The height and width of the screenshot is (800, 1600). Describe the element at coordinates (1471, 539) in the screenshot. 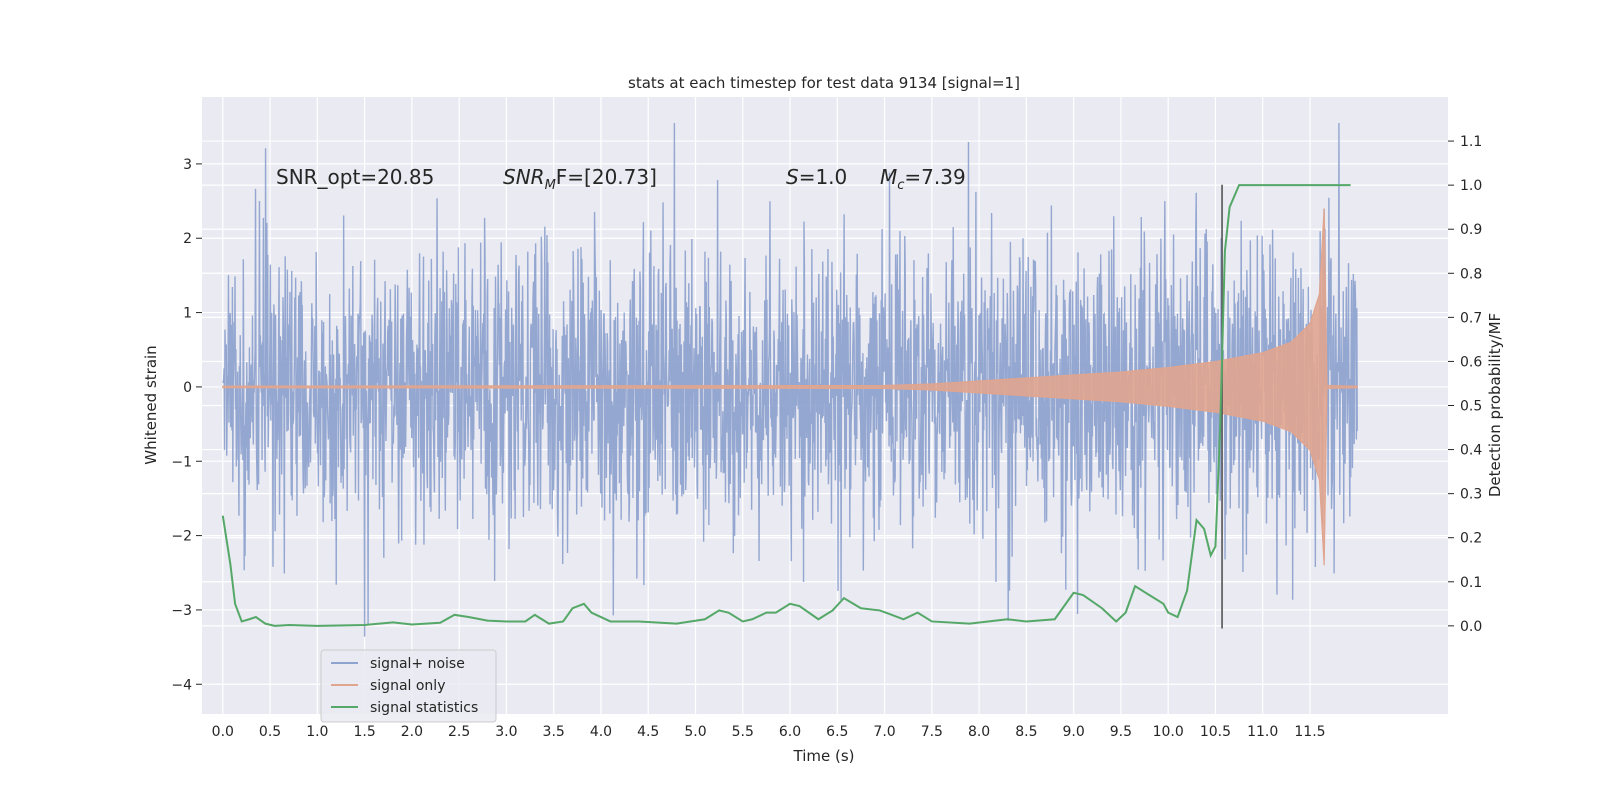

I see `y-right-tick-label: 0.2` at that location.